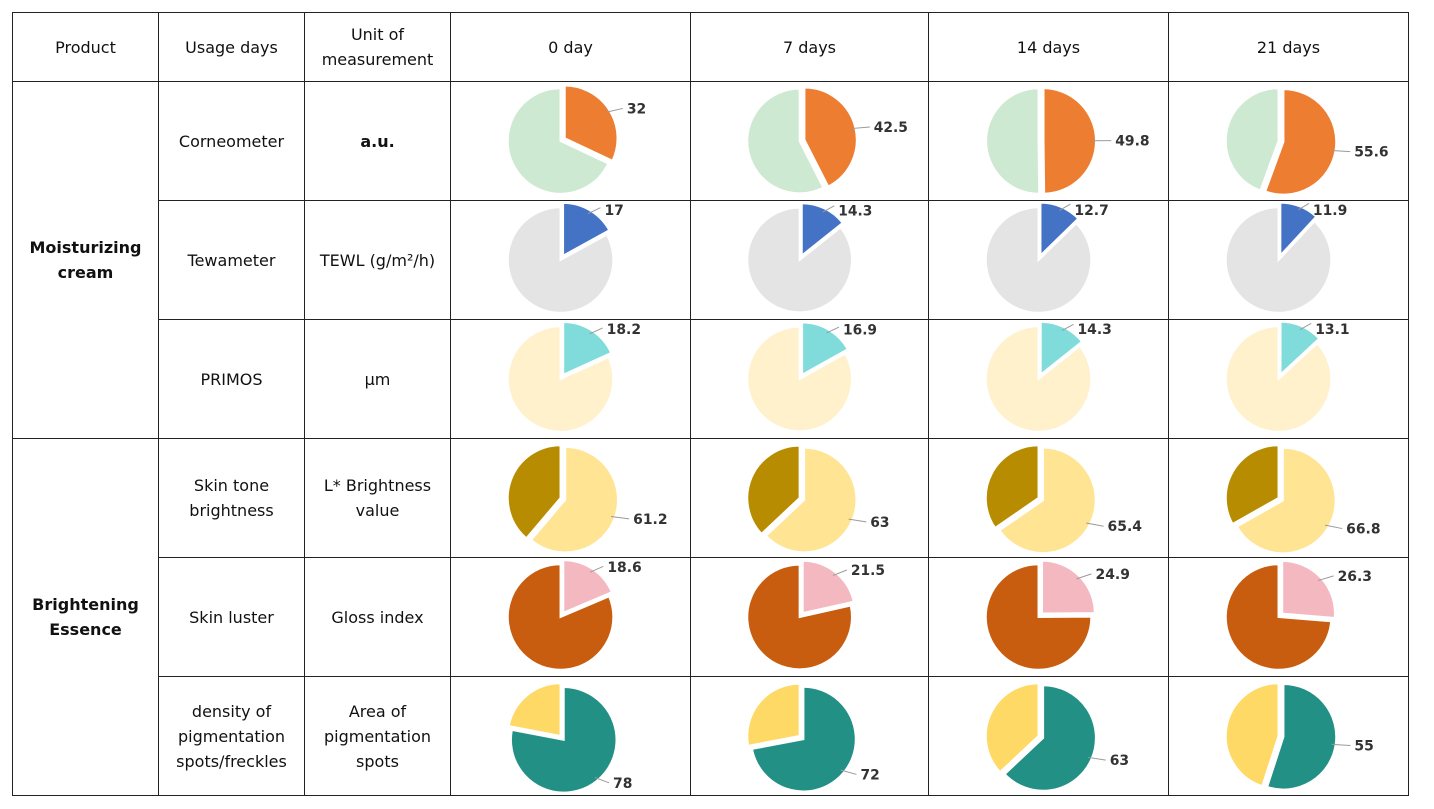  I want to click on pie-cell-corneometer-0: 32, so click(570, 141).